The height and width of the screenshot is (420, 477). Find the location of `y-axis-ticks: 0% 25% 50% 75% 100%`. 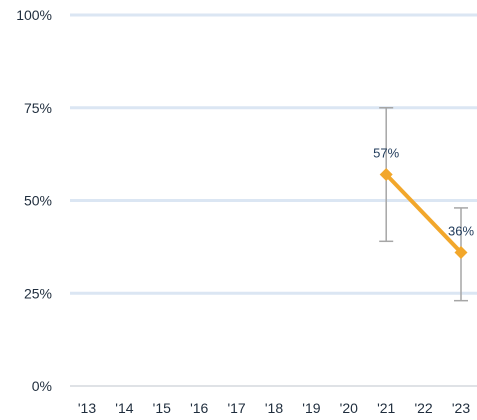

y-axis-ticks: 0% 25% 50% 75% 100% is located at coordinates (34, 200).